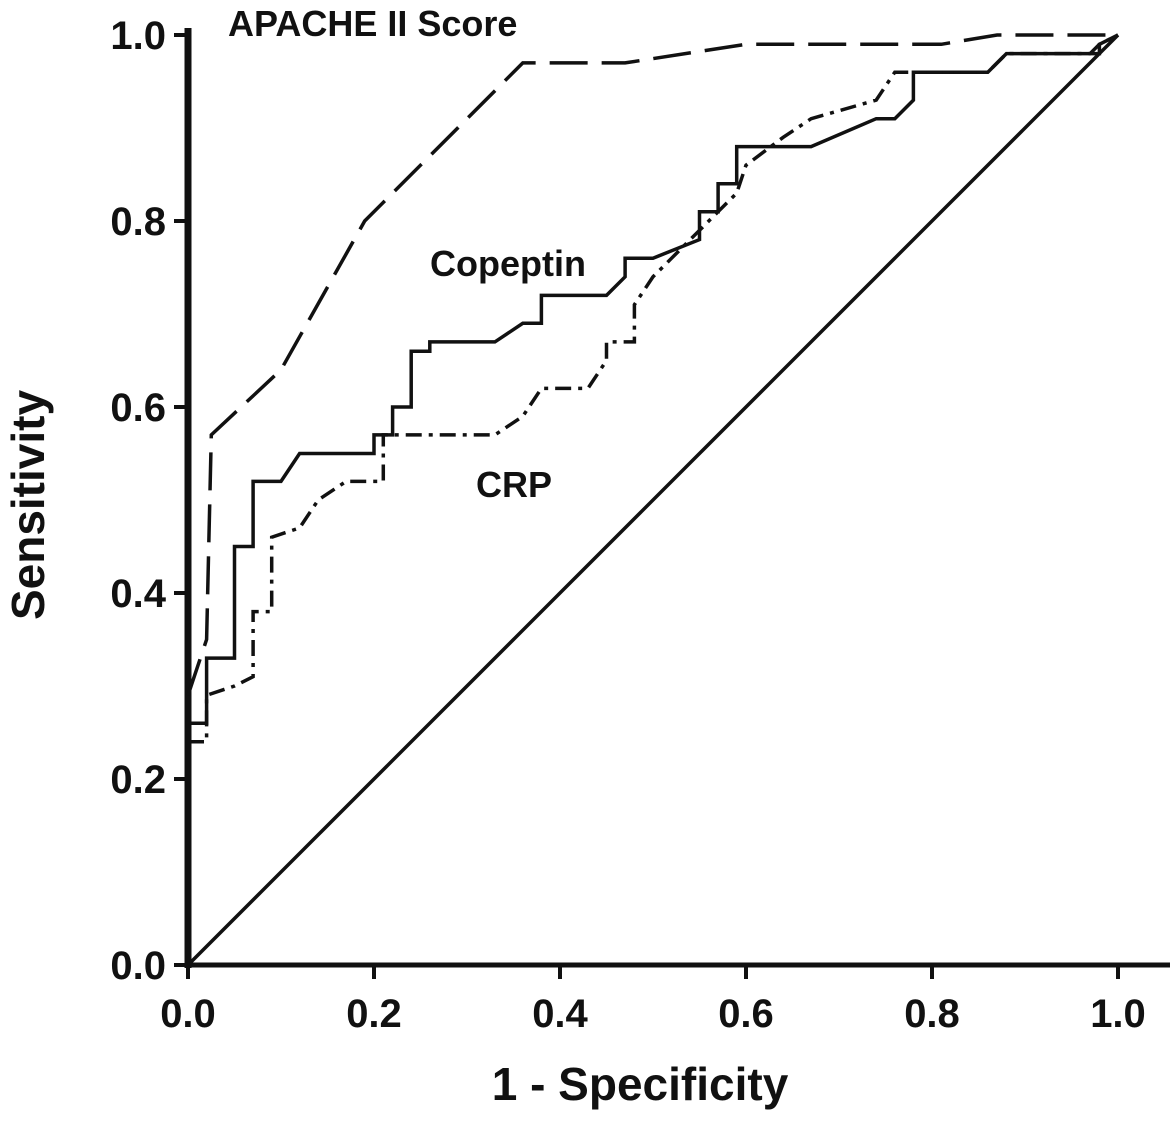 Image resolution: width=1176 pixels, height=1124 pixels. Describe the element at coordinates (188, 1014) in the screenshot. I see `x-tick-label: 0.0` at that location.